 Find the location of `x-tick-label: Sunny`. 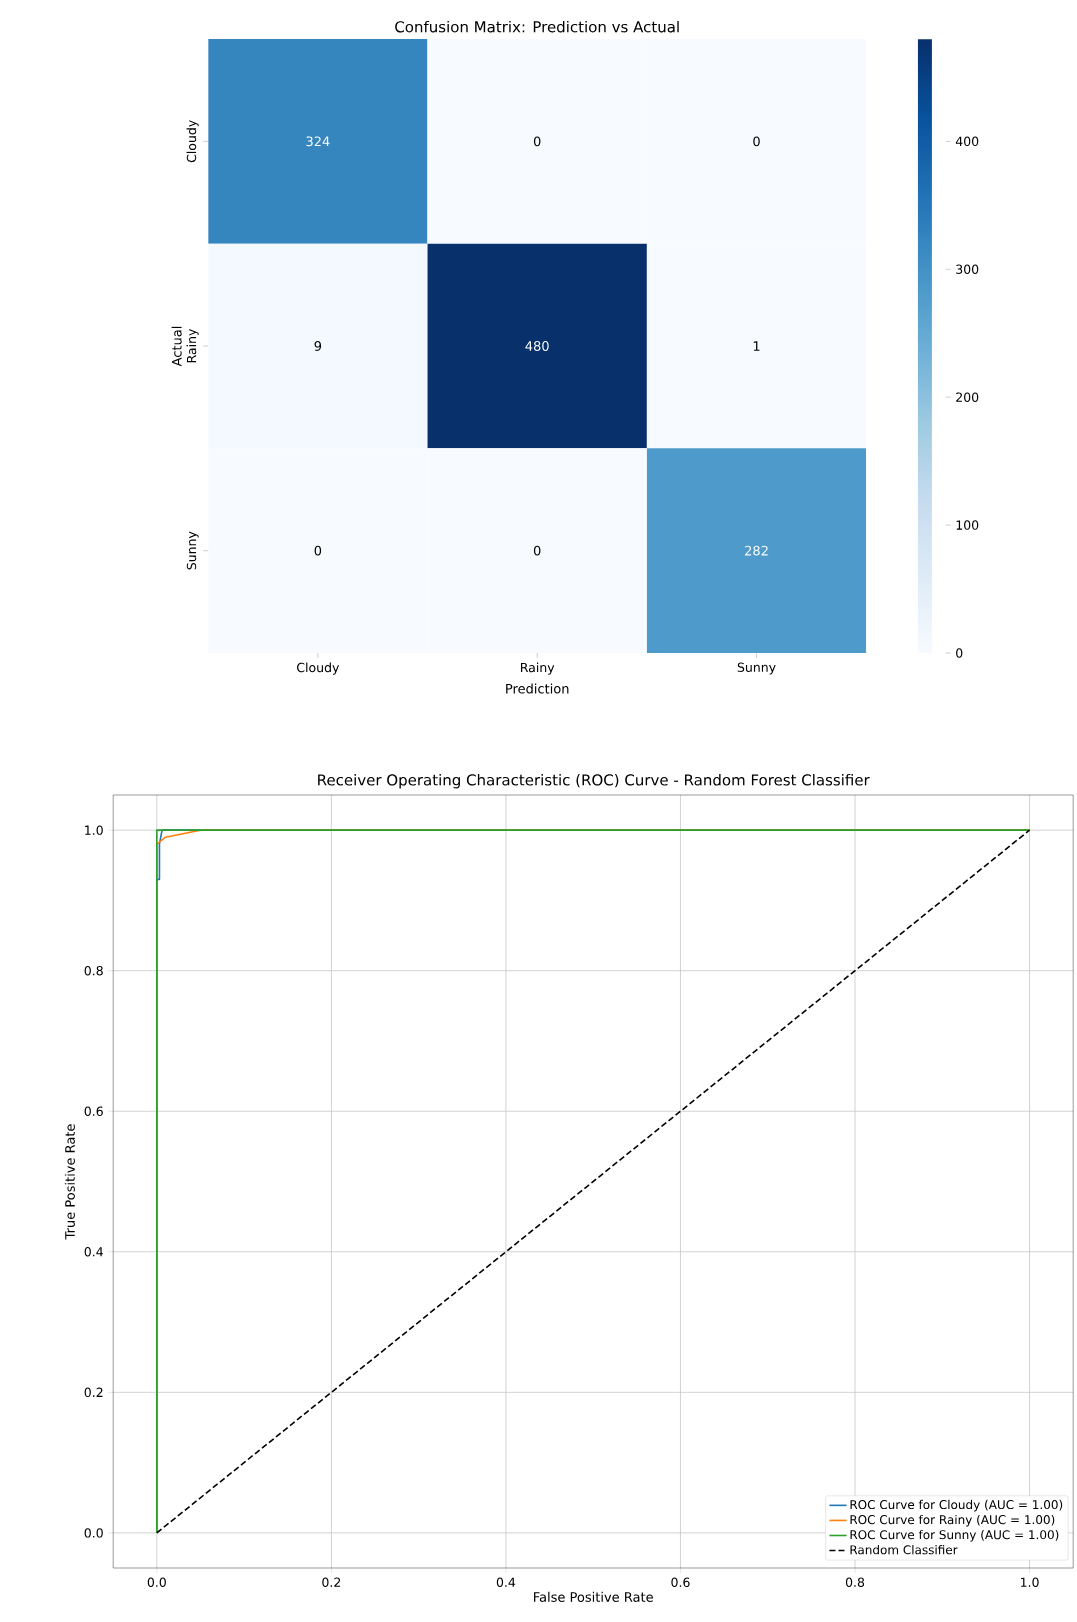

x-tick-label: Sunny is located at coordinates (756, 668).